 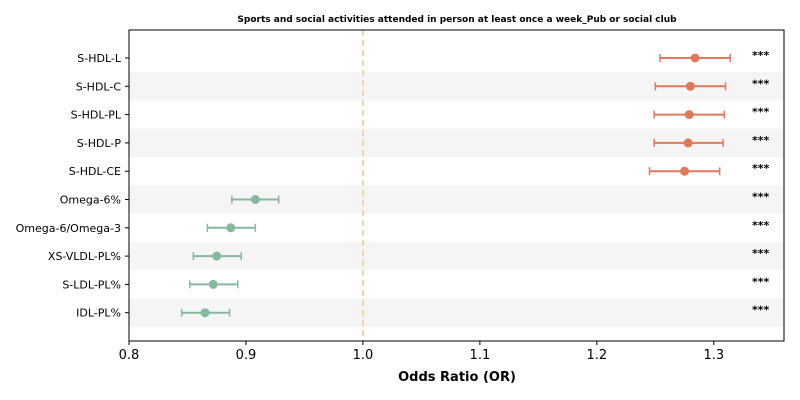 I want to click on row-label: XS-VLDL-PL%, so click(x=84, y=256).